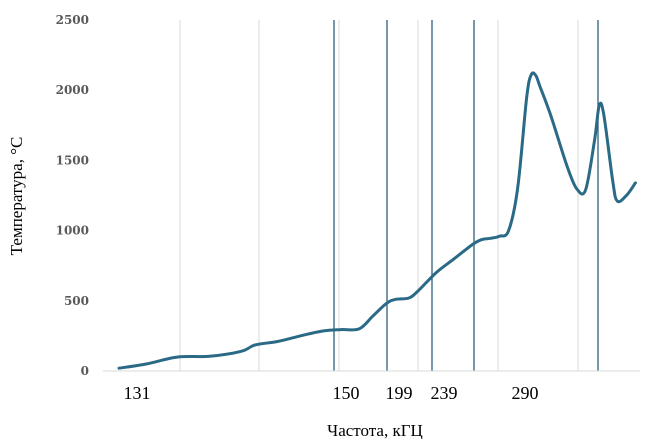 Image resolution: width=655 pixels, height=439 pixels. I want to click on y-tick-label-1500: 1500, so click(72, 160).